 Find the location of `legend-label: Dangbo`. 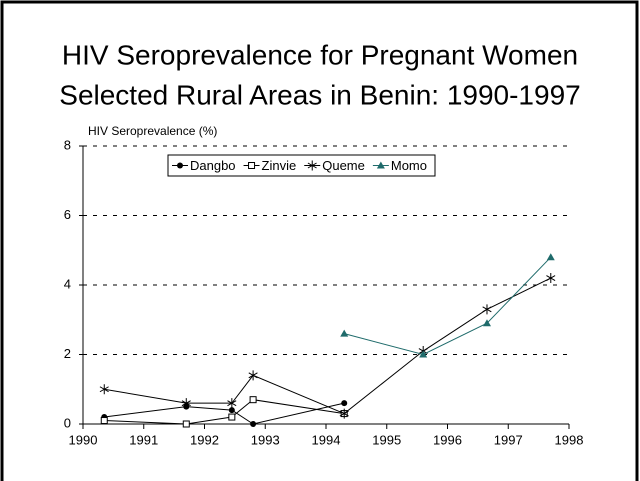

legend-label: Dangbo is located at coordinates (213, 165).